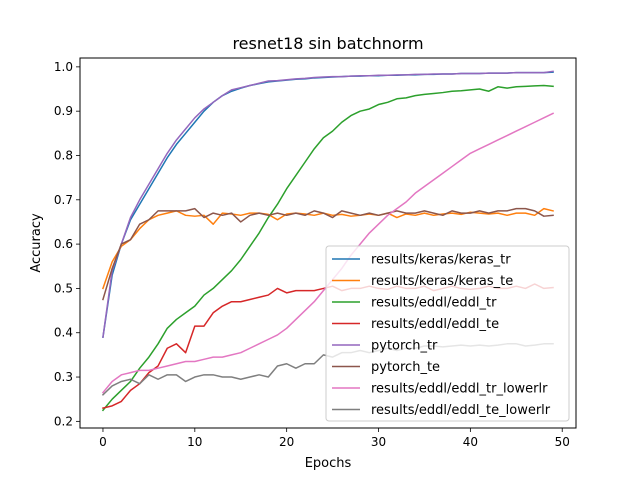 Image resolution: width=640 pixels, height=480 pixels. I want to click on x-tick-label: 20, so click(286, 442).